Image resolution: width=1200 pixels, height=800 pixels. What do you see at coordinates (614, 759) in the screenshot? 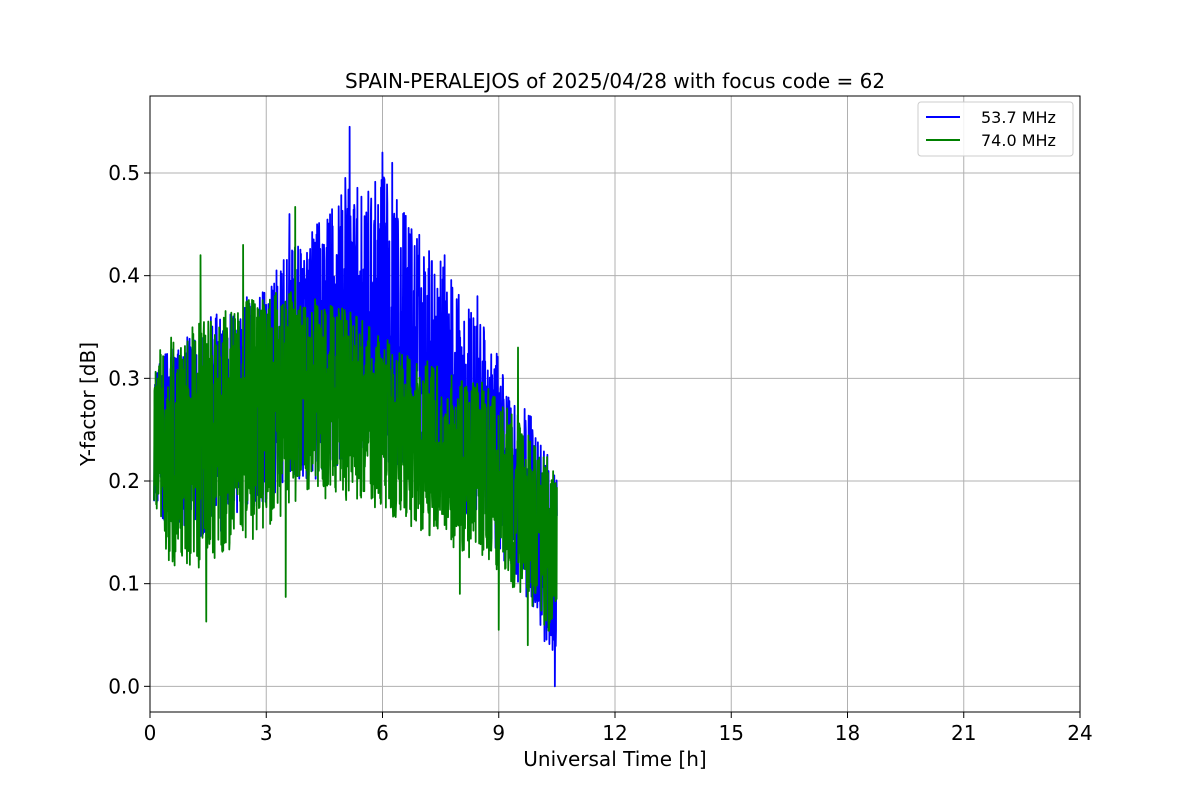
I see `x-axis-label: Universal Time [h]` at bounding box center [614, 759].